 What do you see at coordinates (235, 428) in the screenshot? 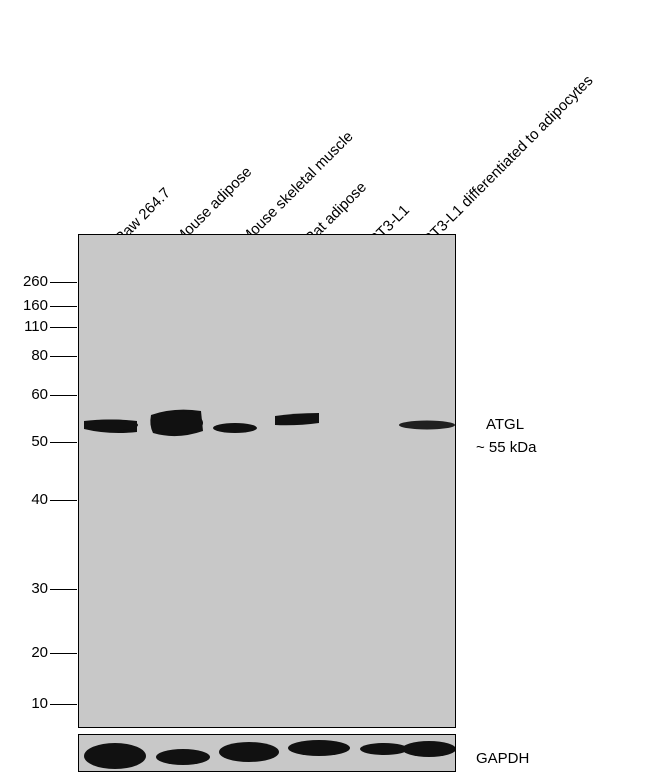
I see `band-mouse-skeletal-muscle` at bounding box center [235, 428].